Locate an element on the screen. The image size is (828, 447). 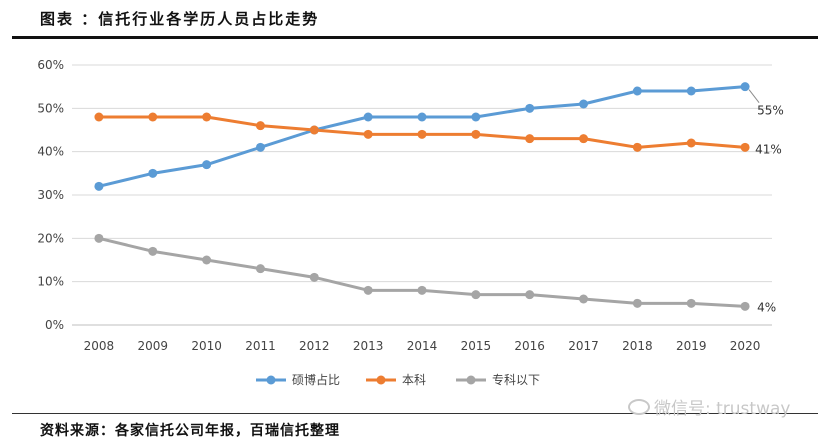
y-tick-label: 20% is located at coordinates (50, 238).